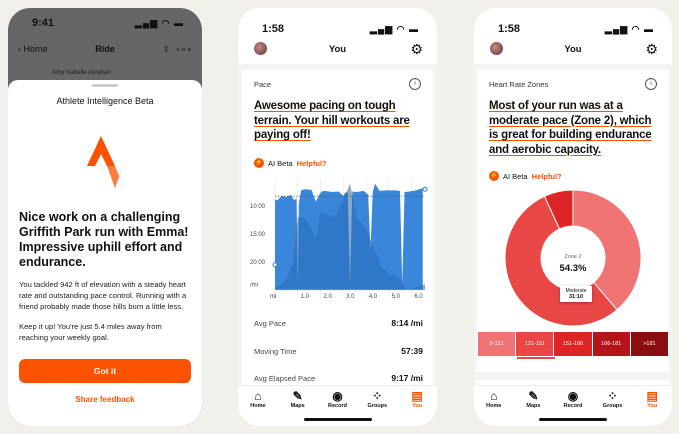 The width and height of the screenshot is (679, 434). I want to click on athlete-name: Arby Isabelle Abrahan, so click(81, 73).